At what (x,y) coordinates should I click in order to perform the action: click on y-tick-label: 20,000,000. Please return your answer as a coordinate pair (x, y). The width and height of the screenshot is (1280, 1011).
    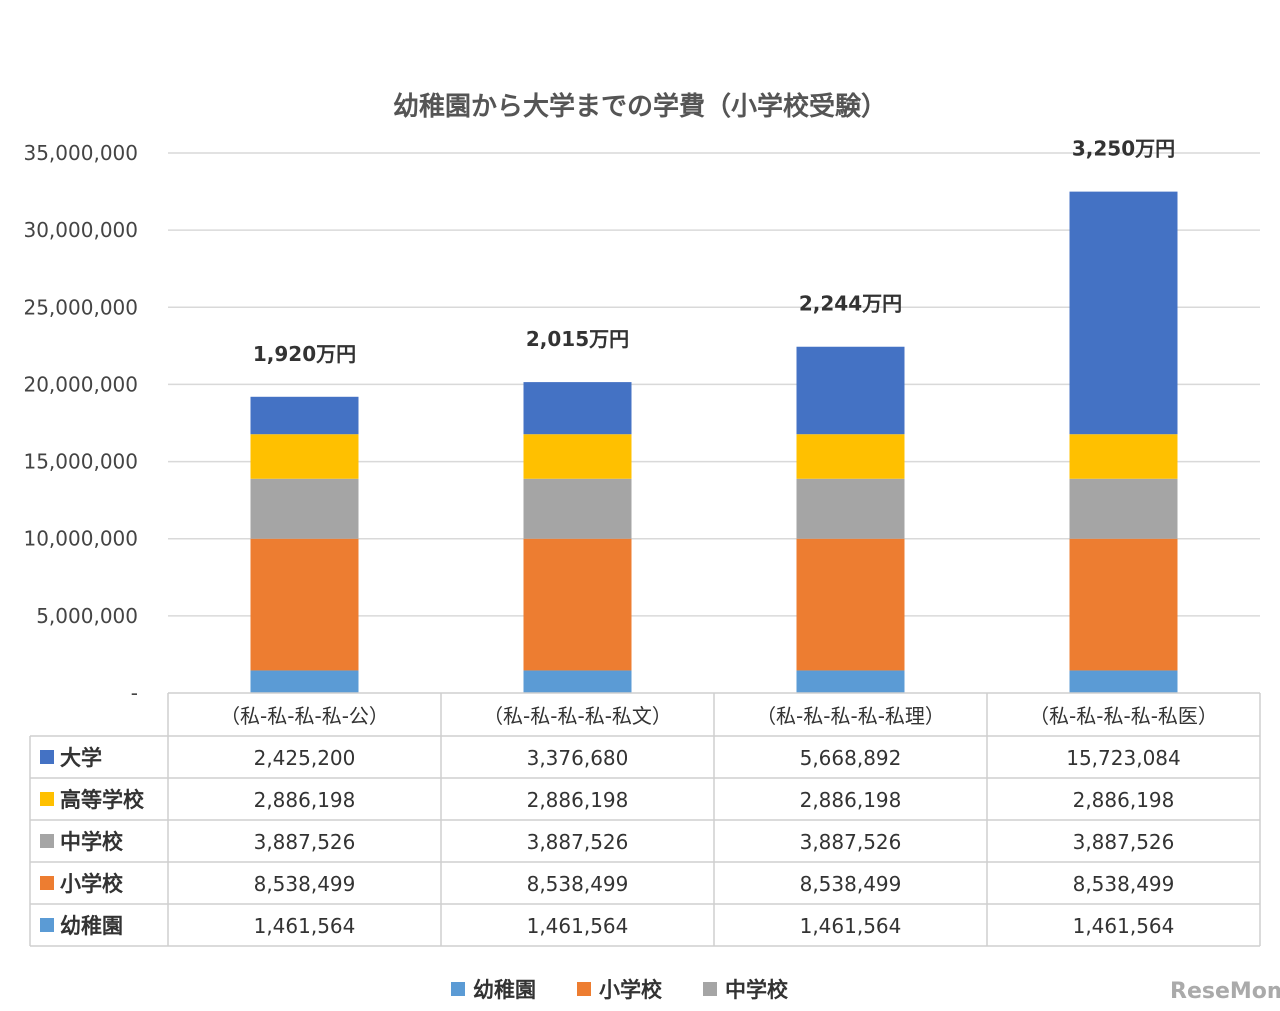
    Looking at the image, I should click on (80, 384).